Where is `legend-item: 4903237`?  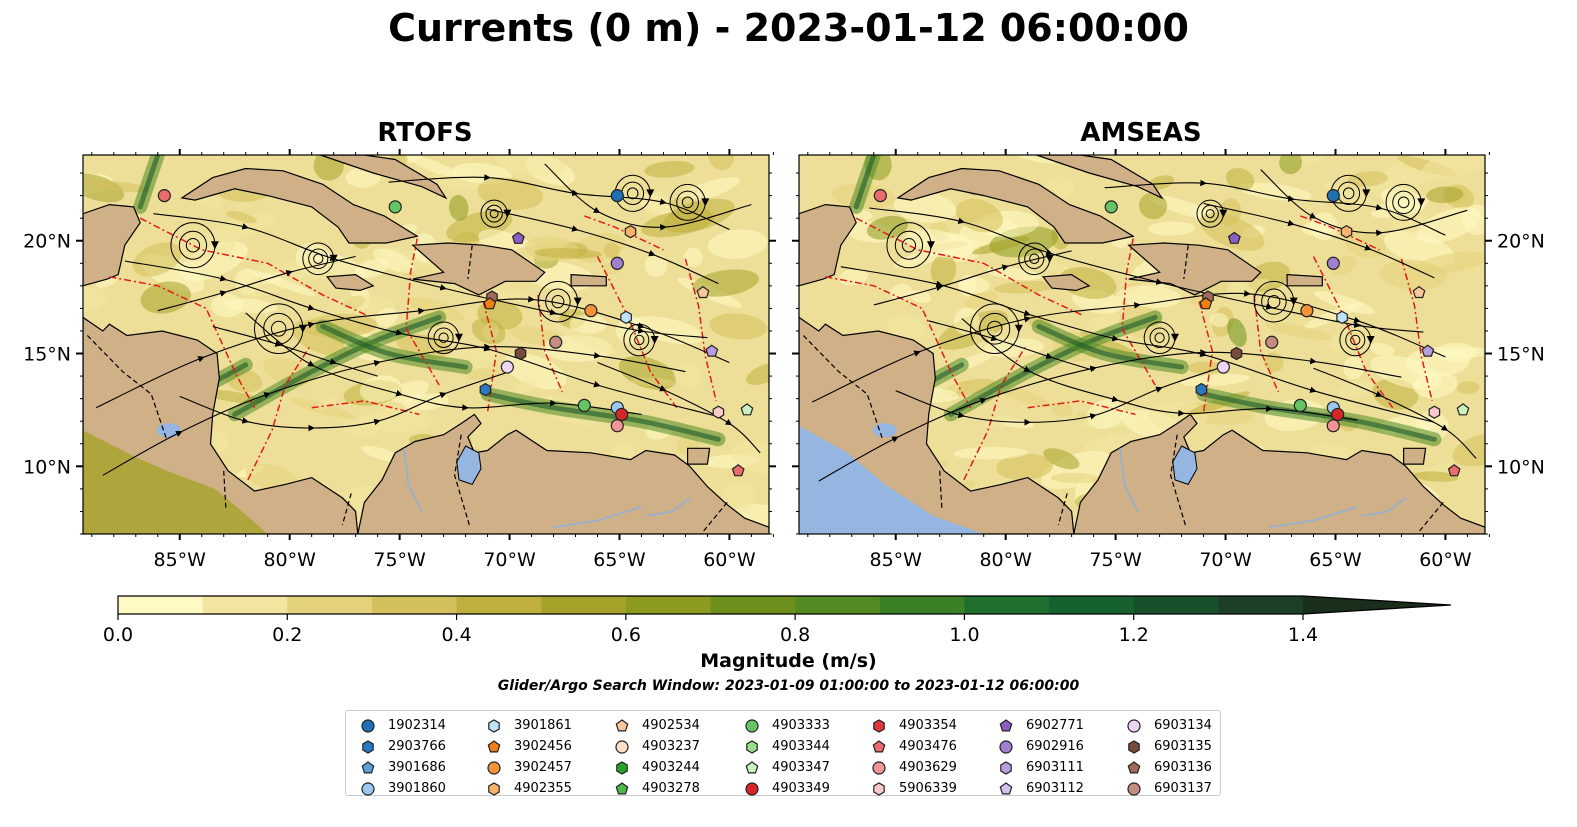
legend-item: 4903237 is located at coordinates (657, 746).